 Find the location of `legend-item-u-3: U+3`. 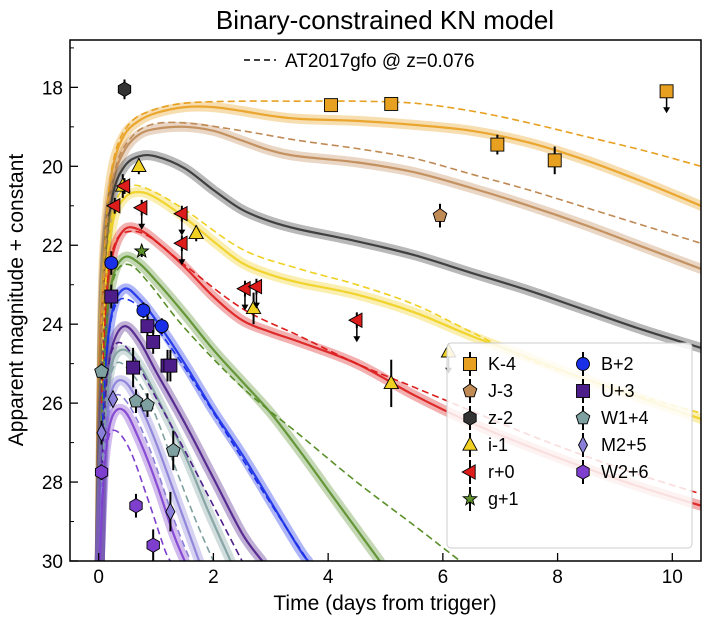

legend-item-u-3: U+3 is located at coordinates (605, 391).